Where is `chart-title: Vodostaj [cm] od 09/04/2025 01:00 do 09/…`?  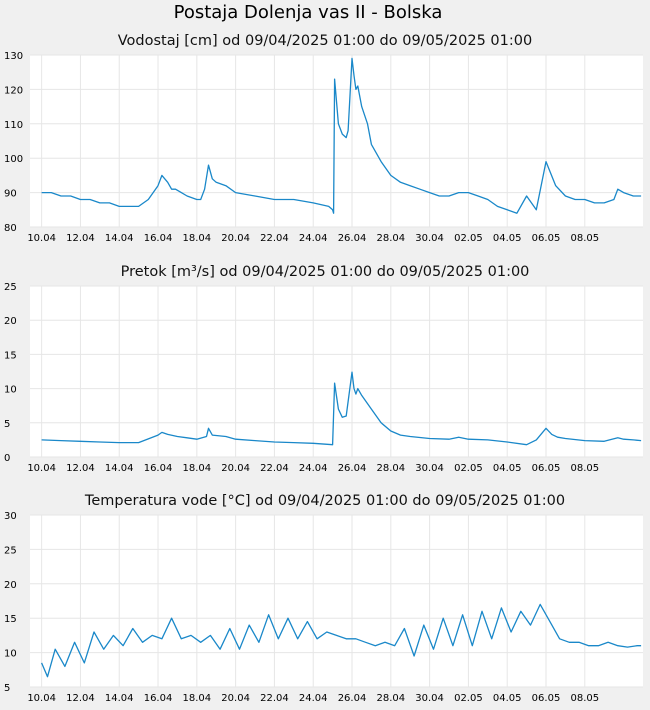
chart-title: Vodostaj [cm] od 09/04/2025 01:00 do 09/… is located at coordinates (325, 41).